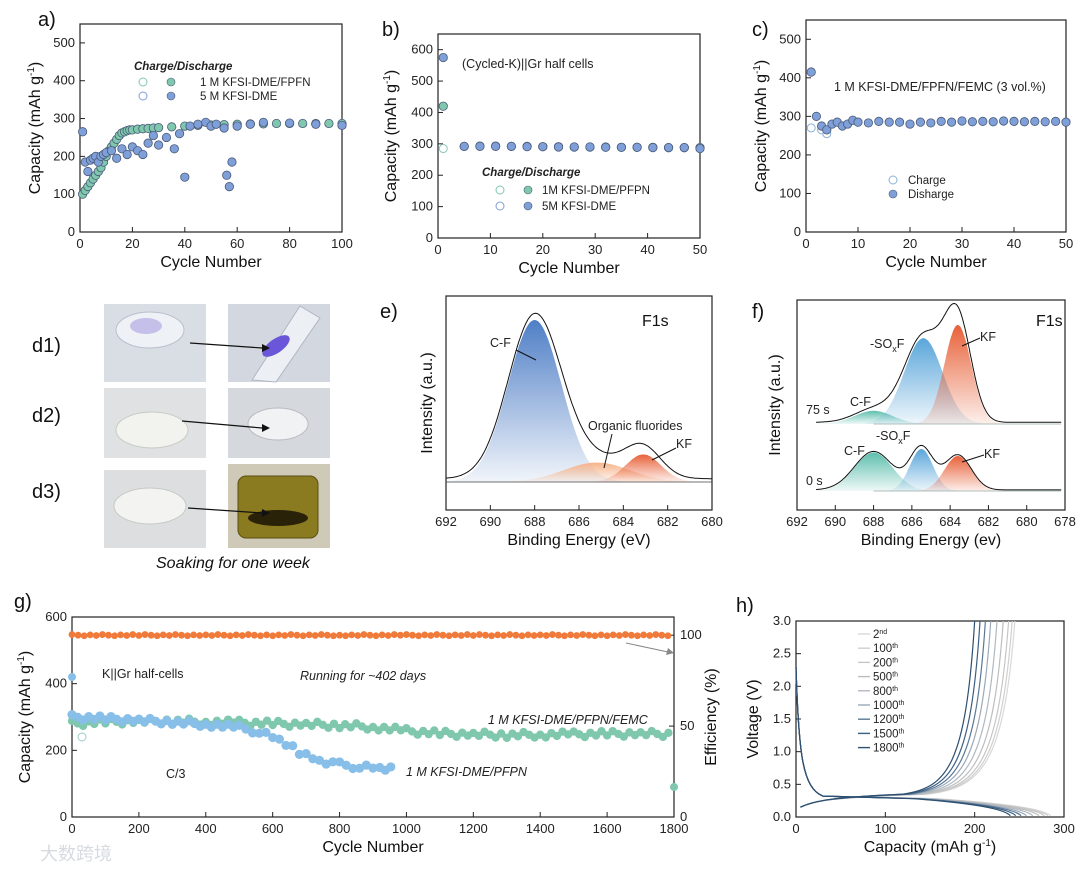 The width and height of the screenshot is (1080, 872). Describe the element at coordinates (902, 717) in the screenshot. I see `legend-cycle-sup: th` at that location.